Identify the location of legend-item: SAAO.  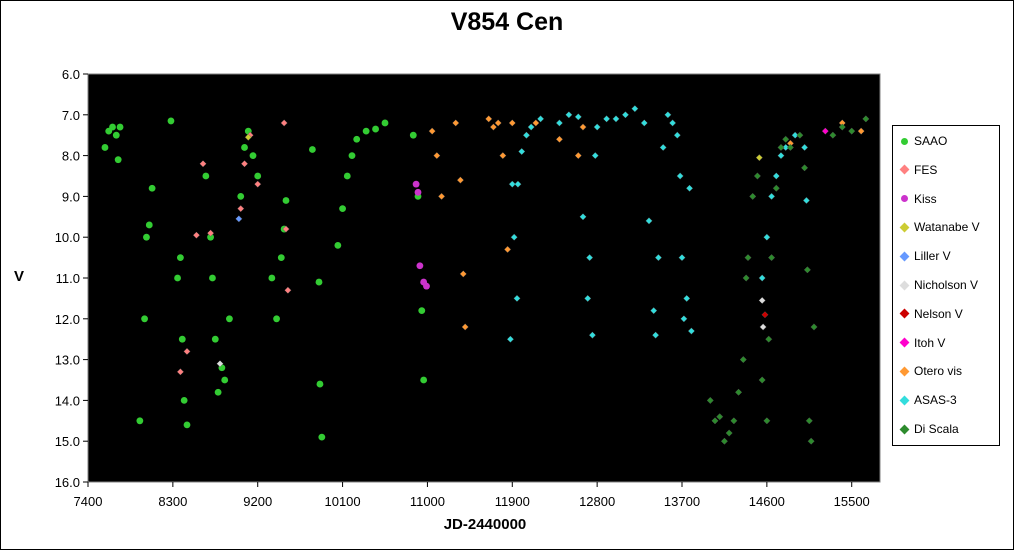
(924, 141).